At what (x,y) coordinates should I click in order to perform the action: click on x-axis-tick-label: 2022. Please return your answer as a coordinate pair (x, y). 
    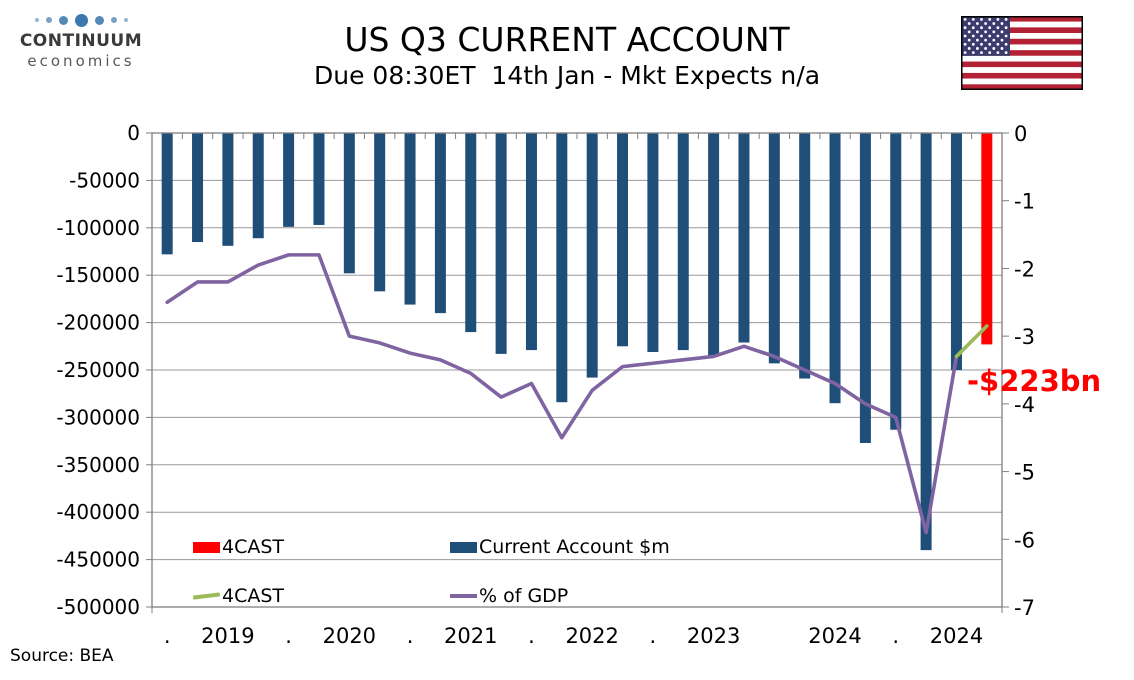
    Looking at the image, I should click on (591, 636).